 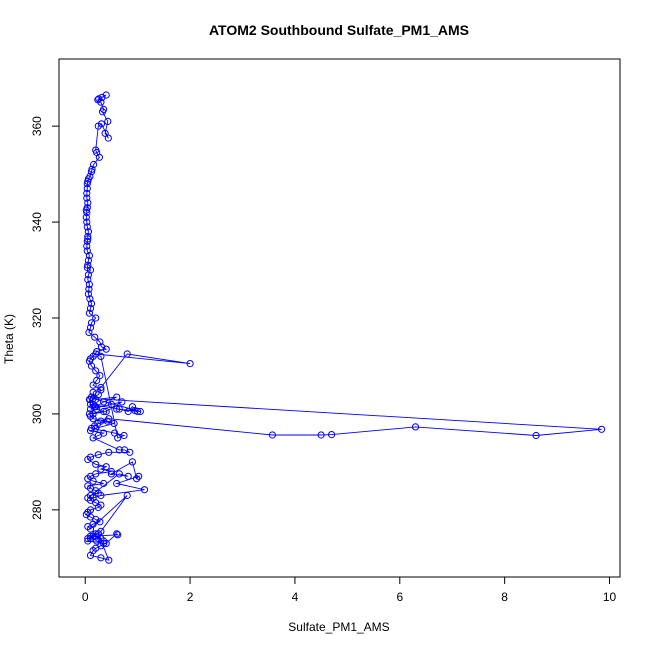 I want to click on x-tick-label: 10, so click(x=610, y=597).